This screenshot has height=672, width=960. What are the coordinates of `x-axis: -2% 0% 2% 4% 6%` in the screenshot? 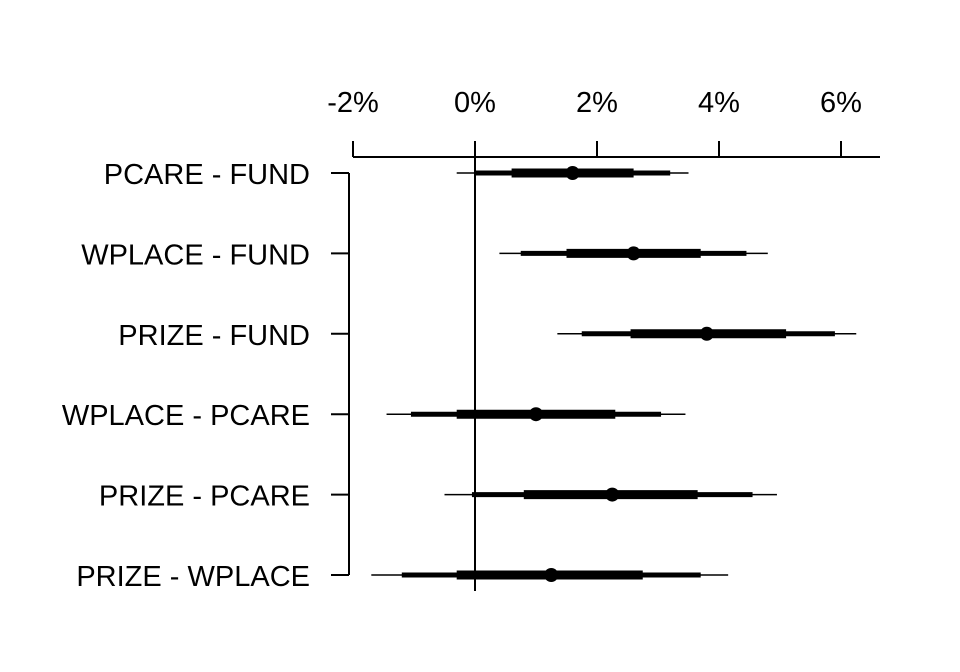 It's located at (603, 122).